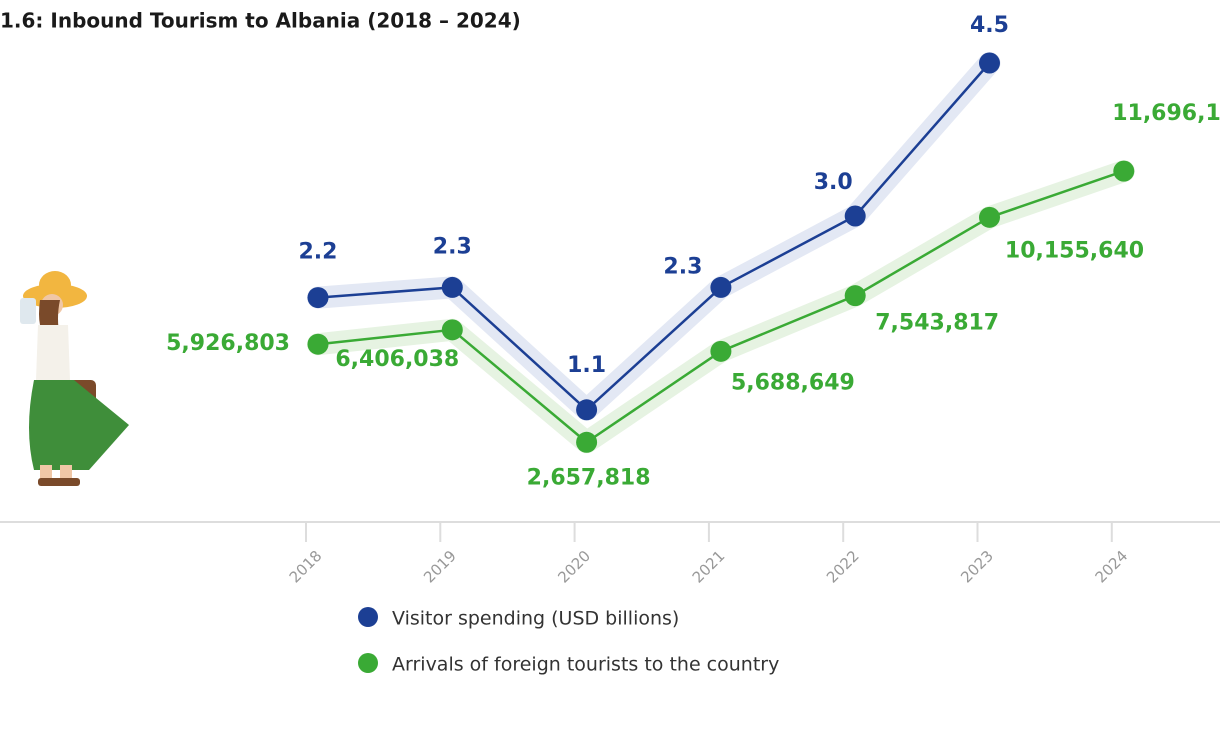  What do you see at coordinates (589, 477) in the screenshot?
I see `data-label: 2,657,818` at bounding box center [589, 477].